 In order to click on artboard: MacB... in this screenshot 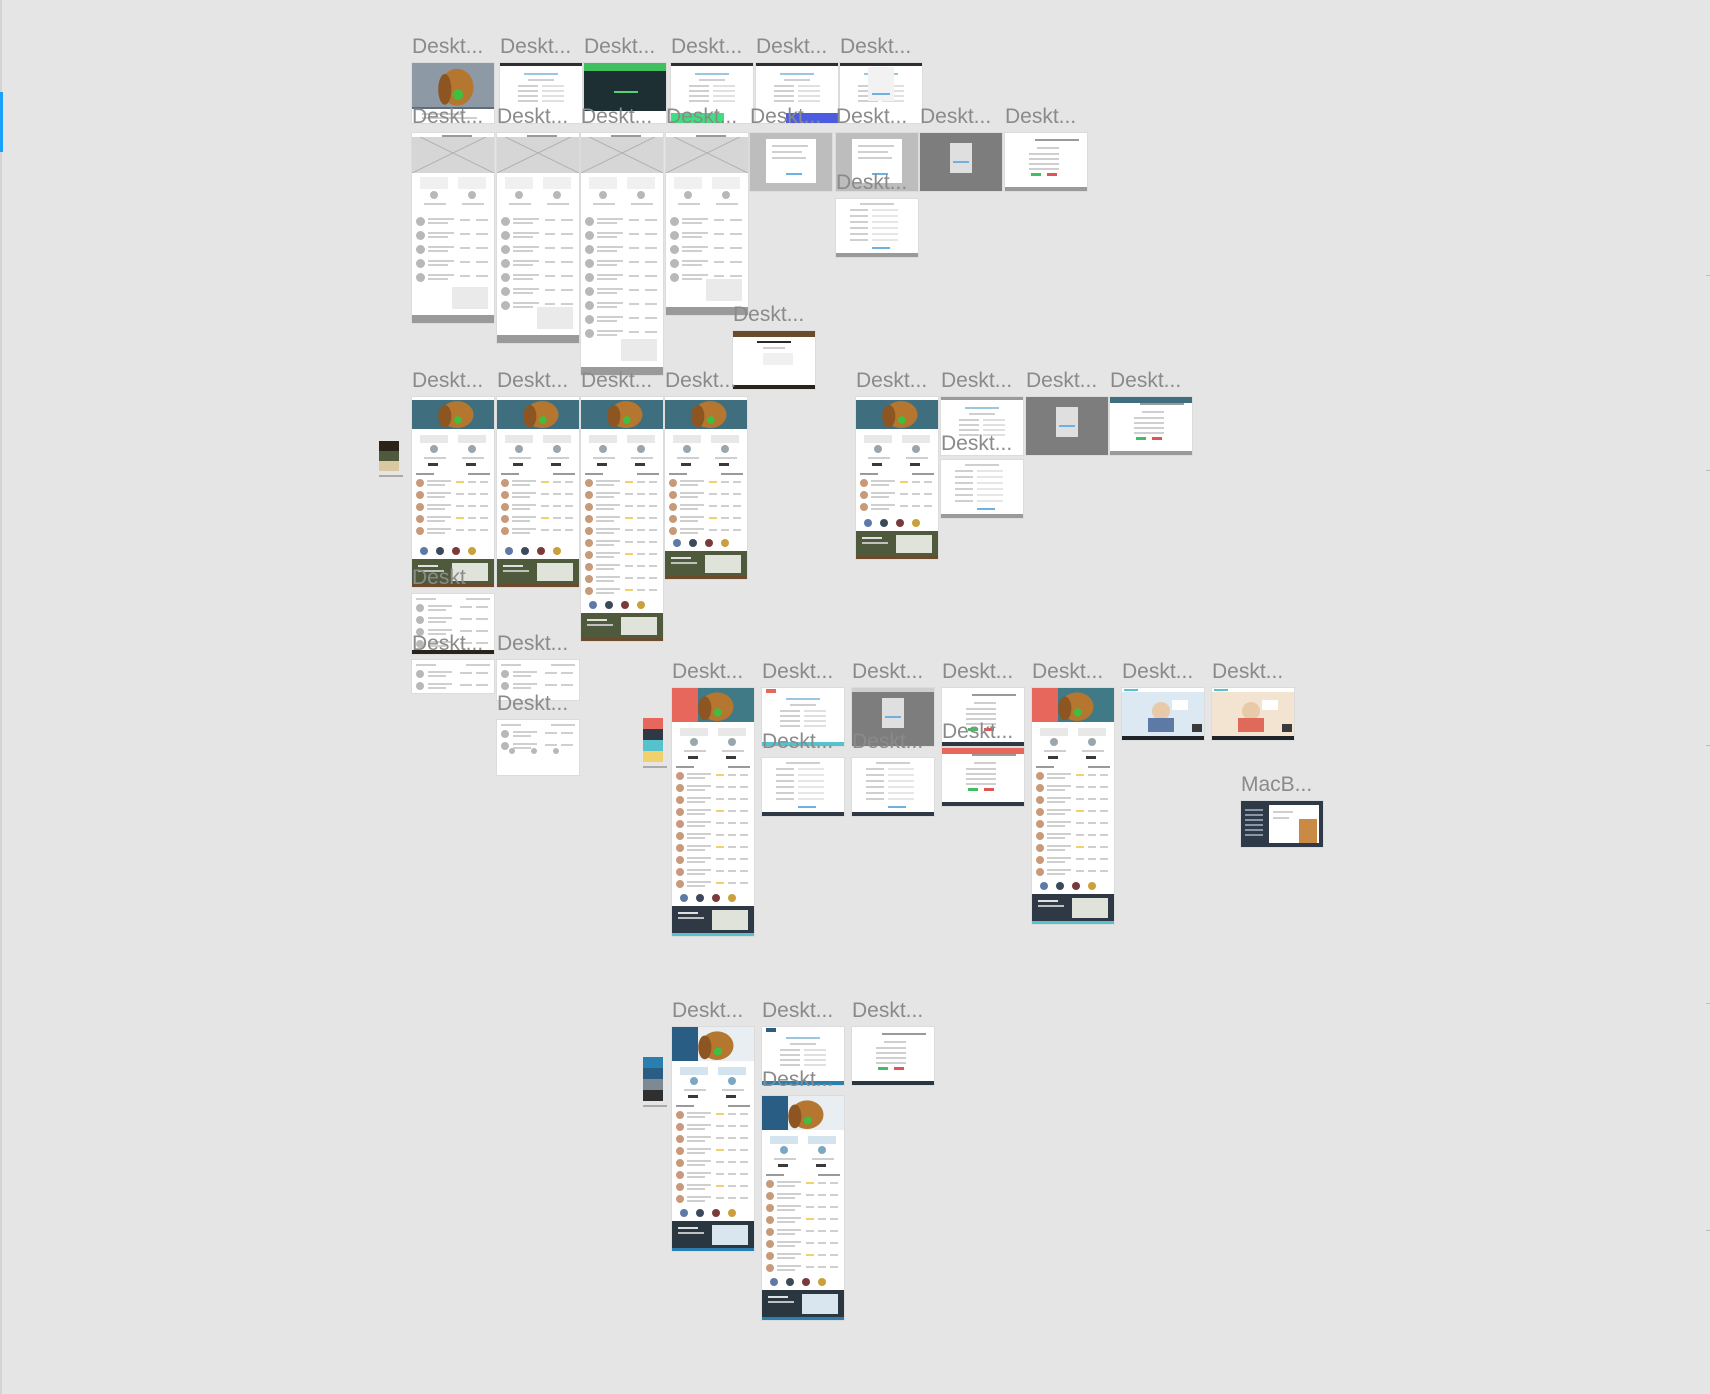, I will do `click(1282, 810)`.